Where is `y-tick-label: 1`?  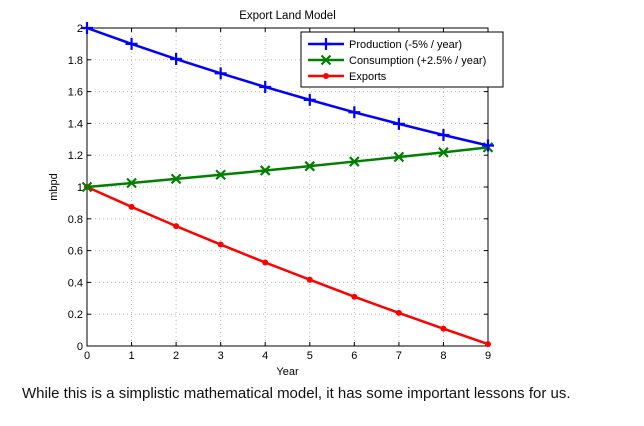
y-tick-label: 1 is located at coordinates (80, 188).